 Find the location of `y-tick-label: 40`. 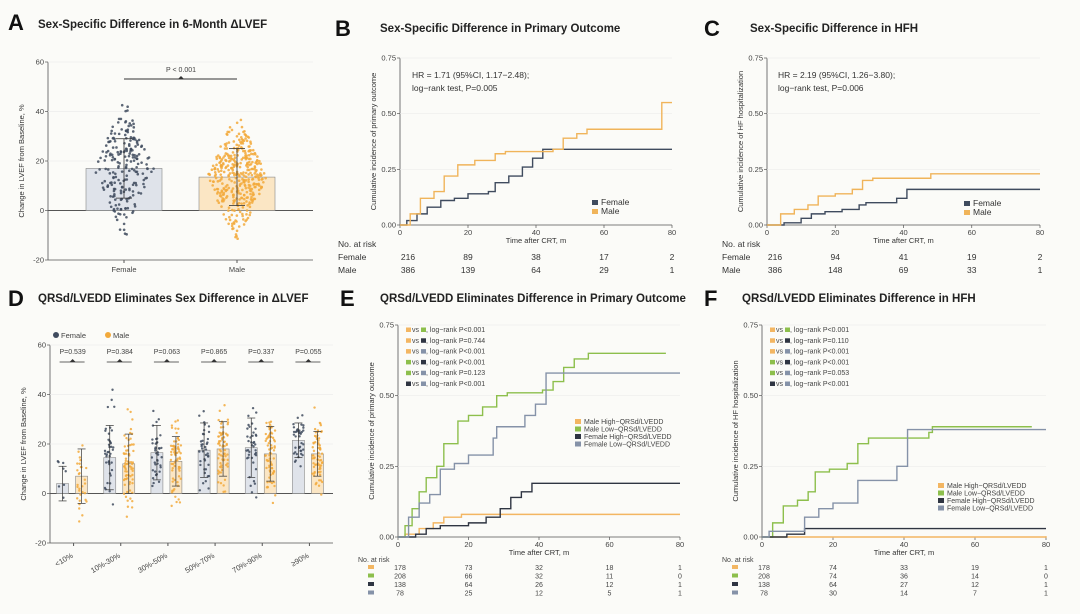

y-tick-label: 40 is located at coordinates (42, 394).